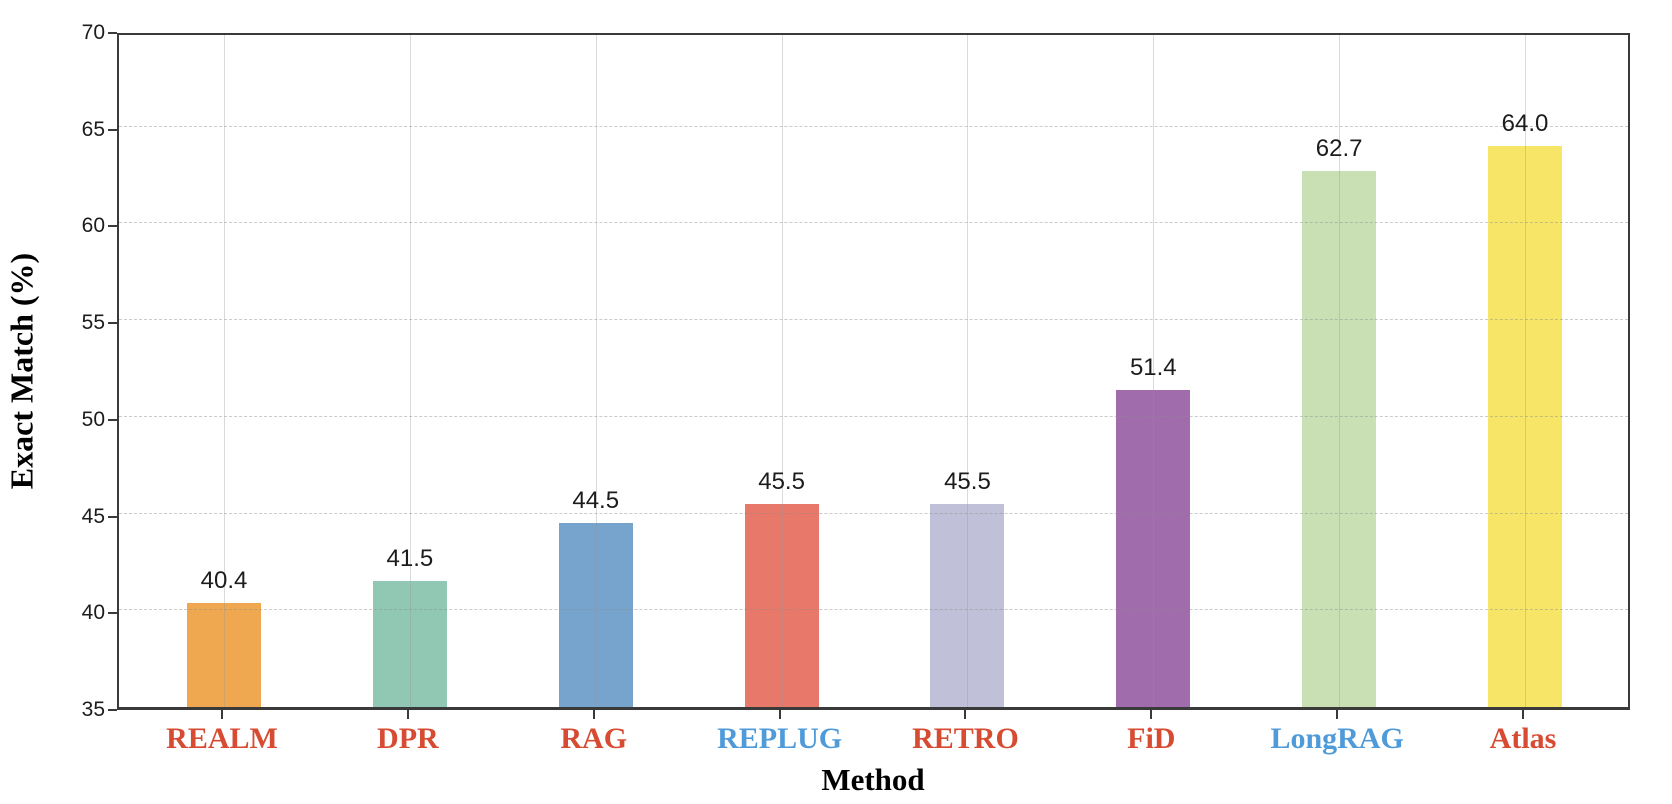  What do you see at coordinates (1523, 738) in the screenshot?
I see `x-category-label-Atlas: Atlas` at bounding box center [1523, 738].